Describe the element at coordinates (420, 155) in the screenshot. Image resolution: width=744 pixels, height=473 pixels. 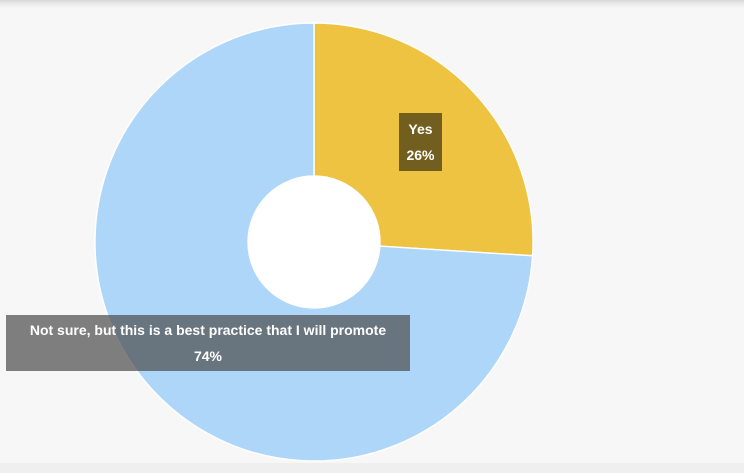
I see `yes-percentage: 26%` at that location.